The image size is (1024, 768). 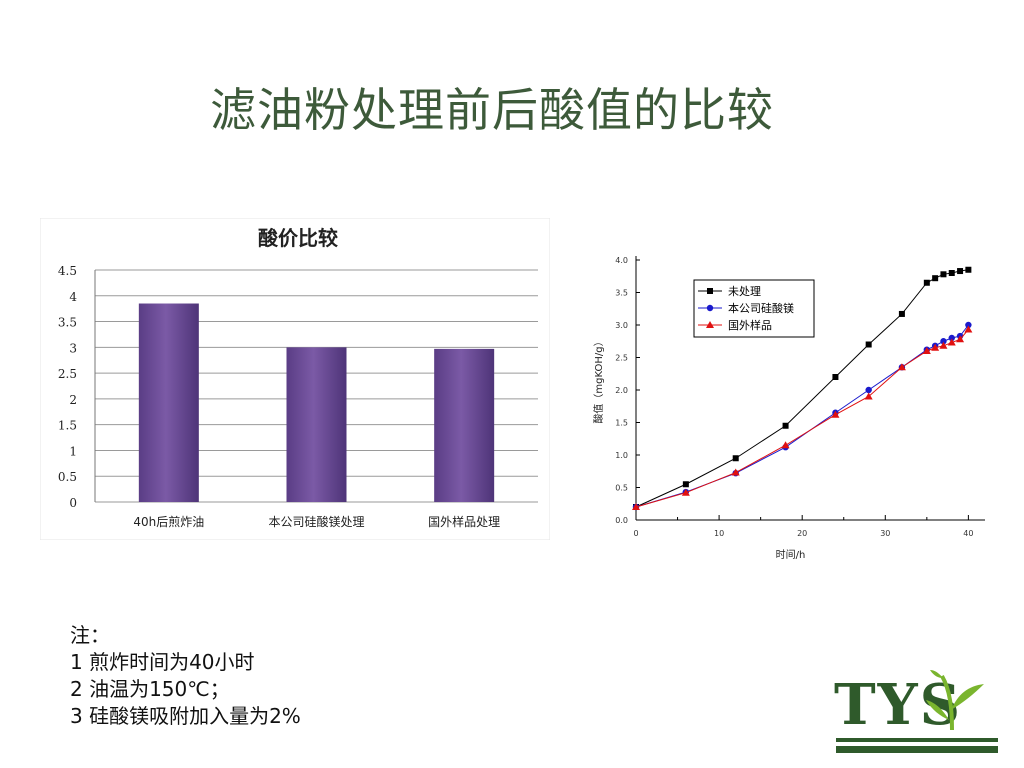 I want to click on notes-line: 1 煎炸时间为40小时, so click(x=162, y=662).